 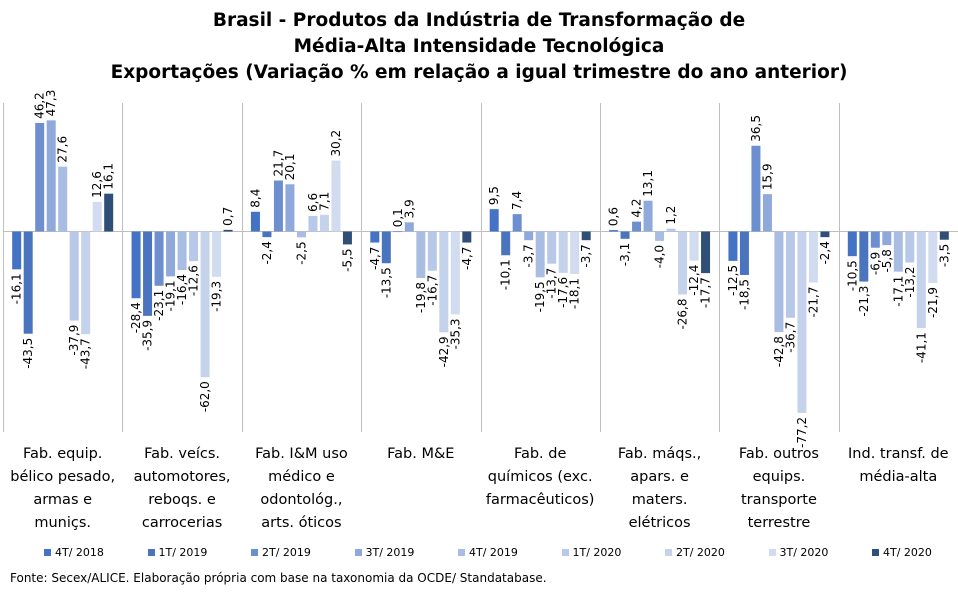 I want to click on data-label: -42,9, so click(x=444, y=351).